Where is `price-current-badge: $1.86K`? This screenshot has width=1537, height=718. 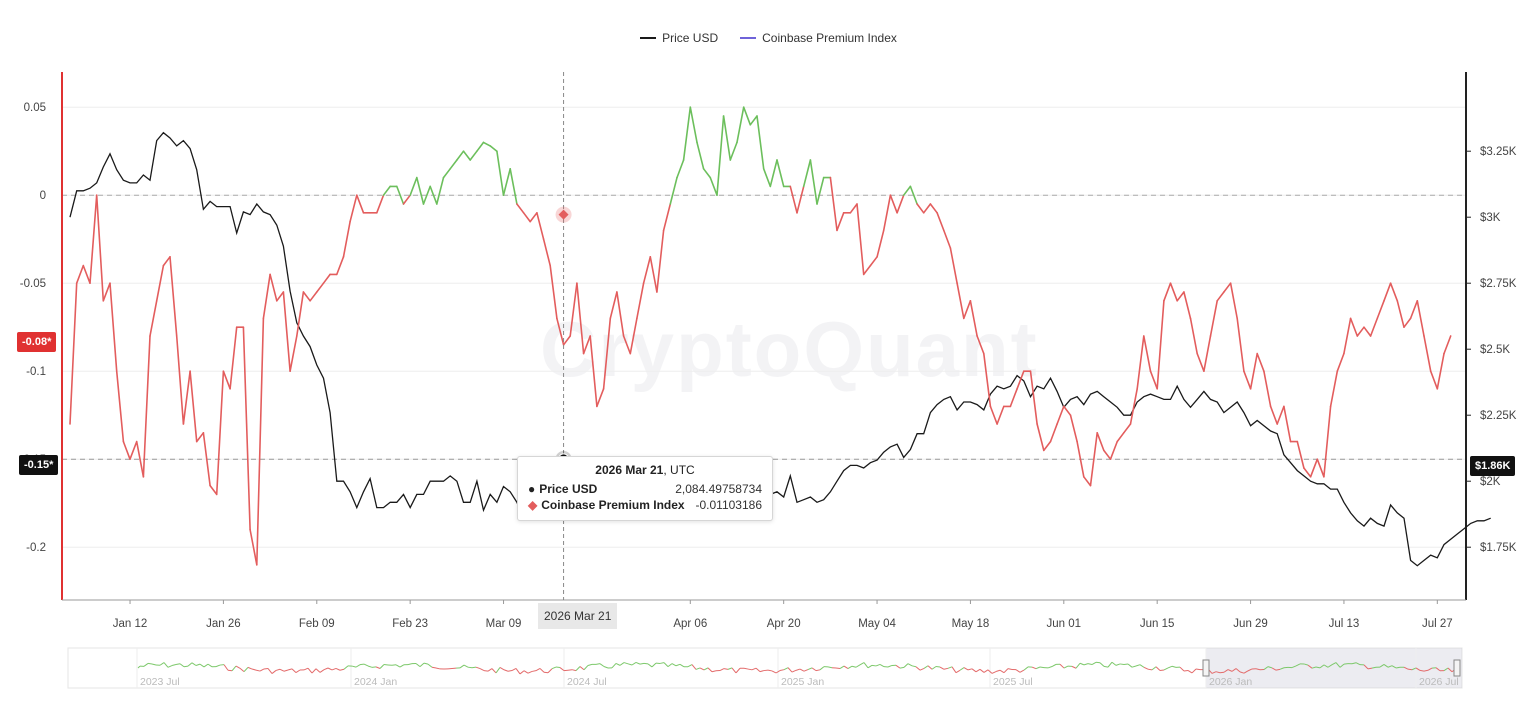 price-current-badge: $1.86K is located at coordinates (1493, 466).